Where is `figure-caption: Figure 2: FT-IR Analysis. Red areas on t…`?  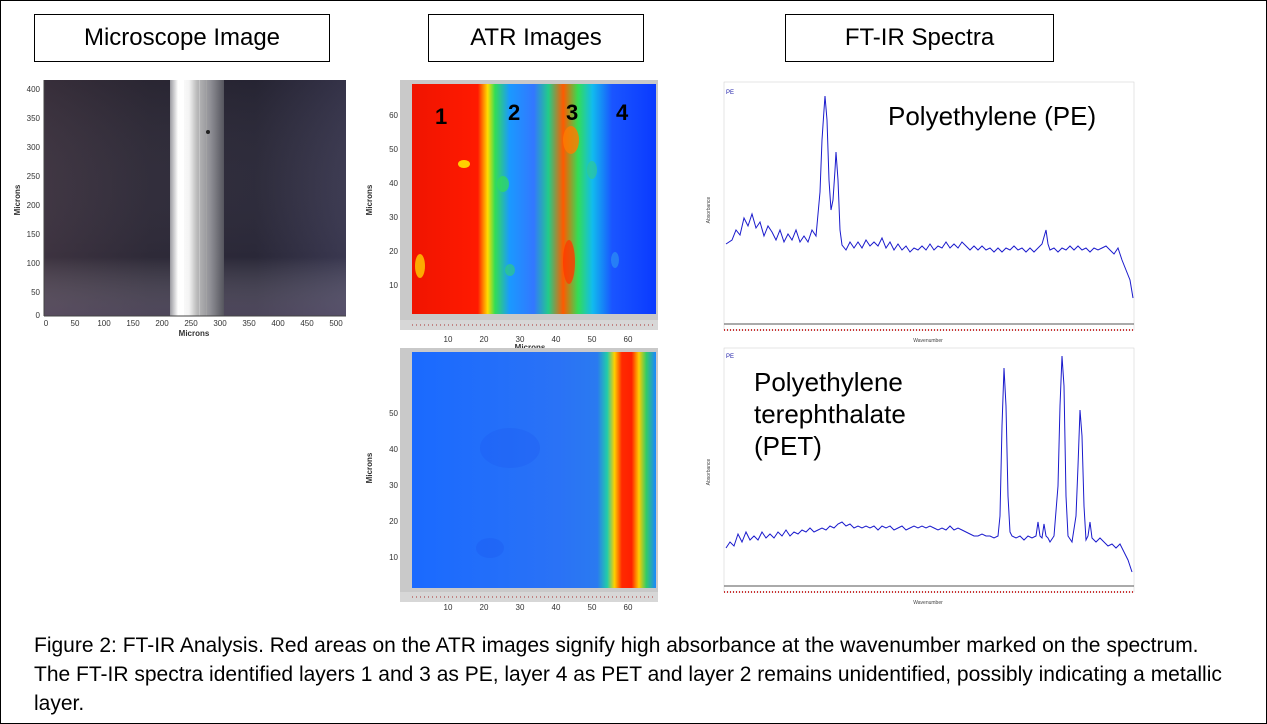 figure-caption: Figure 2: FT-IR Analysis. Red areas on t… is located at coordinates (628, 674).